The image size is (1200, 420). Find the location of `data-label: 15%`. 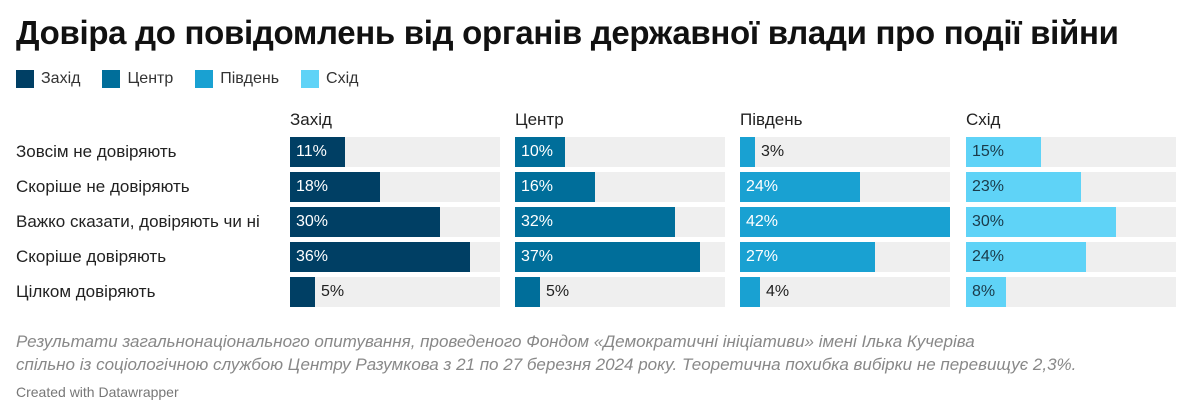

data-label: 15% is located at coordinates (988, 151).